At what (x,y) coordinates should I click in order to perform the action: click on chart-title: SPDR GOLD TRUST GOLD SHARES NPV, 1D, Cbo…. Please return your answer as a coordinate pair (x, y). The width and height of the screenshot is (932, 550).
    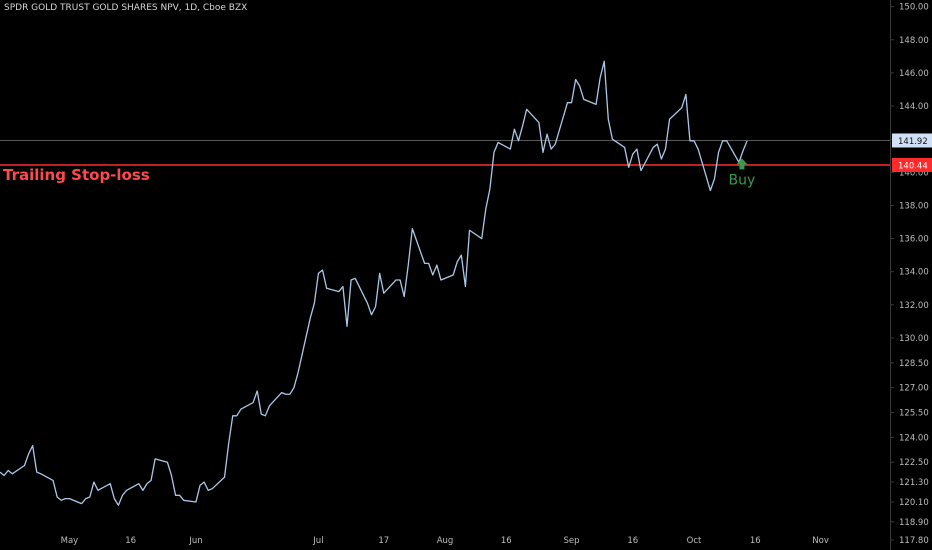
    Looking at the image, I should click on (126, 8).